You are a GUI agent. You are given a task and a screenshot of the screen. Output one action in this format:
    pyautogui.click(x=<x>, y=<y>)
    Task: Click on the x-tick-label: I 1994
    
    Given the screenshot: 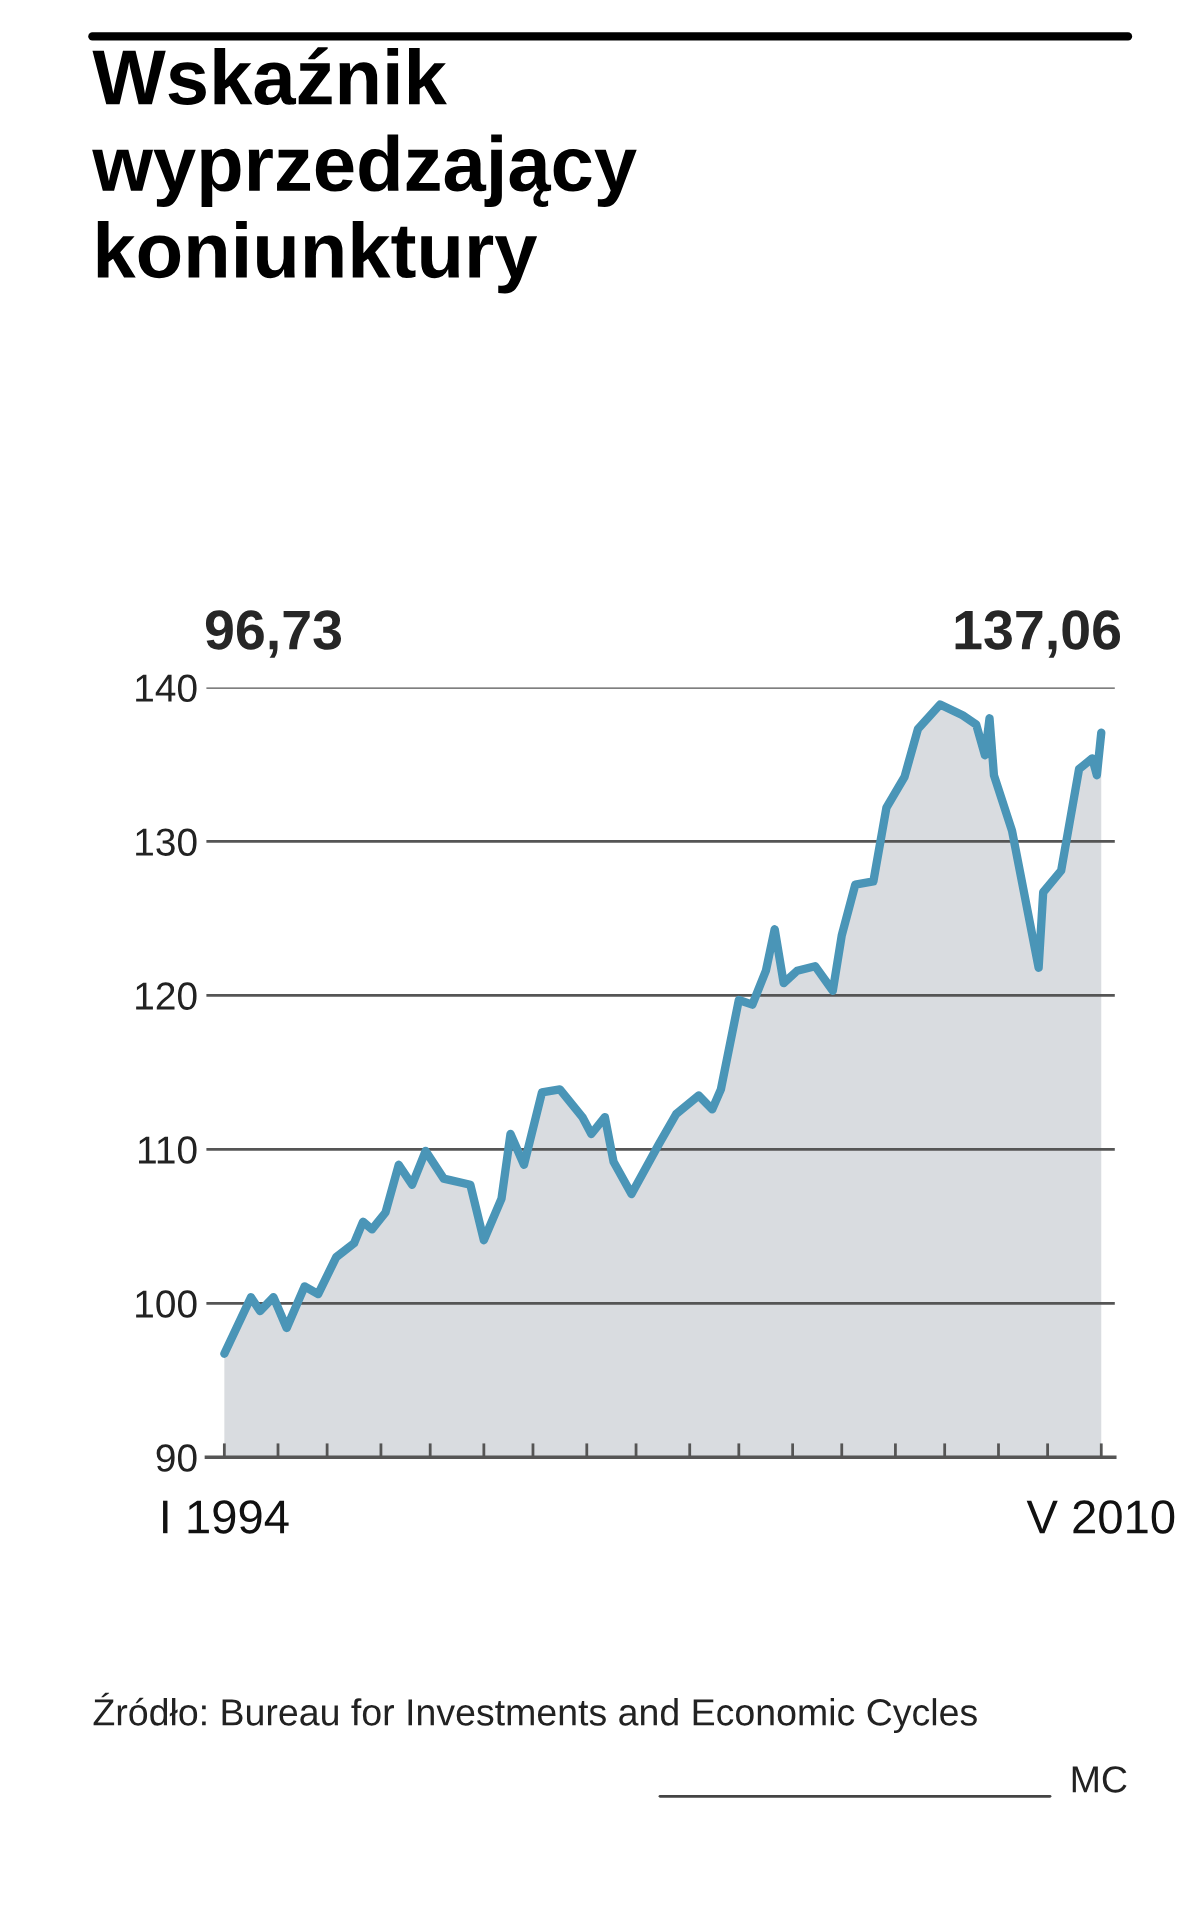 What is the action you would take?
    pyautogui.click(x=226, y=1517)
    